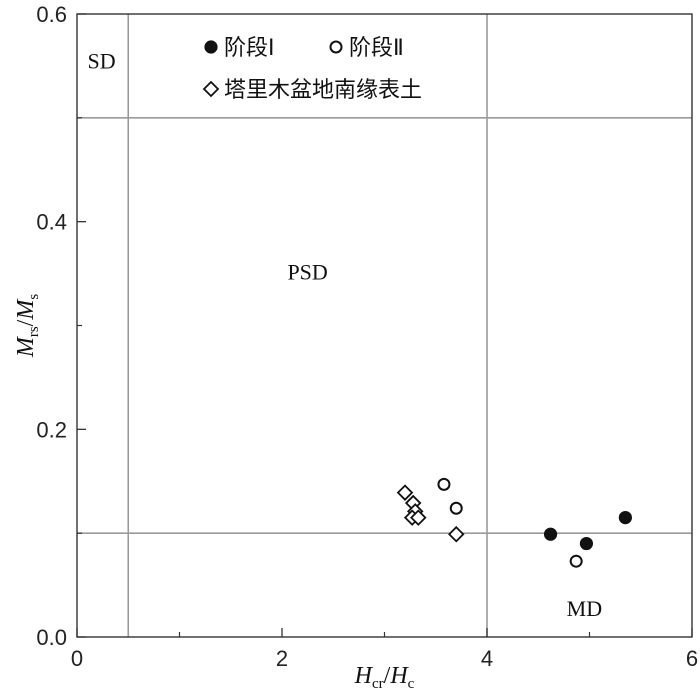 This screenshot has height=695, width=700. What do you see at coordinates (26, 322) in the screenshot?
I see `y-title-sep: /` at bounding box center [26, 322].